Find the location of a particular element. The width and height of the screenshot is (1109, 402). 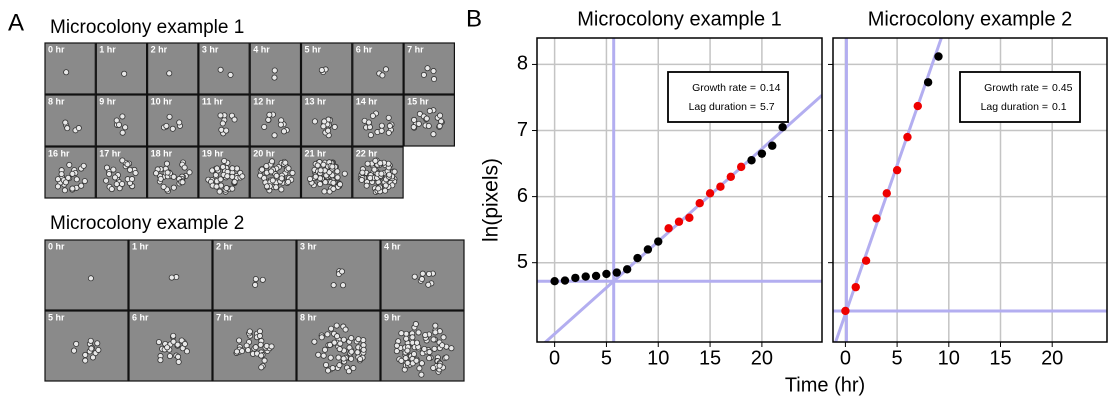

annotation-label: Lag duration = is located at coordinates (722, 107).